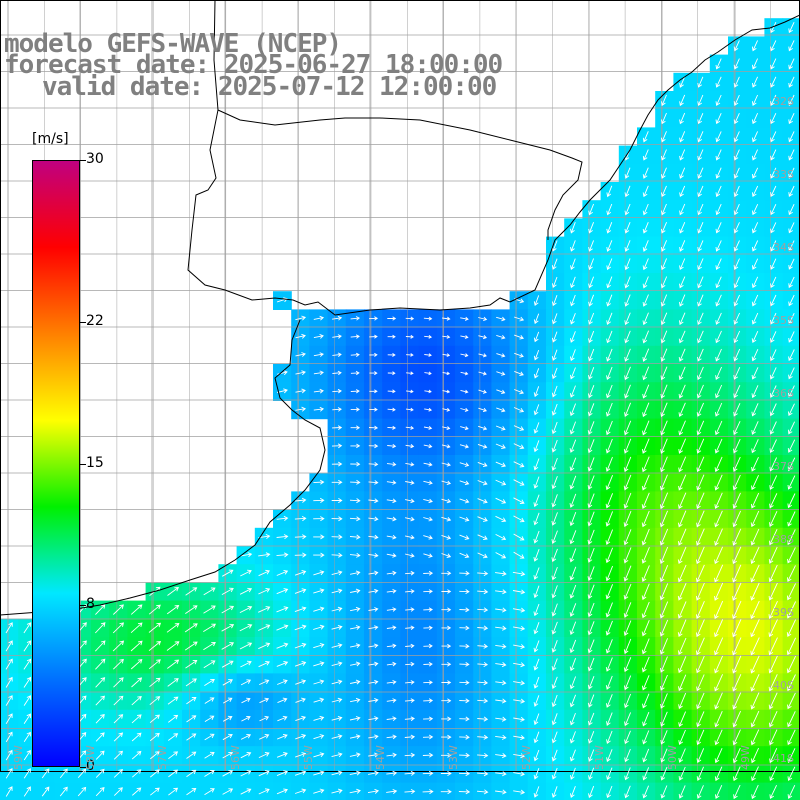  I want to click on wind-speed-cell, so click(791, 791).